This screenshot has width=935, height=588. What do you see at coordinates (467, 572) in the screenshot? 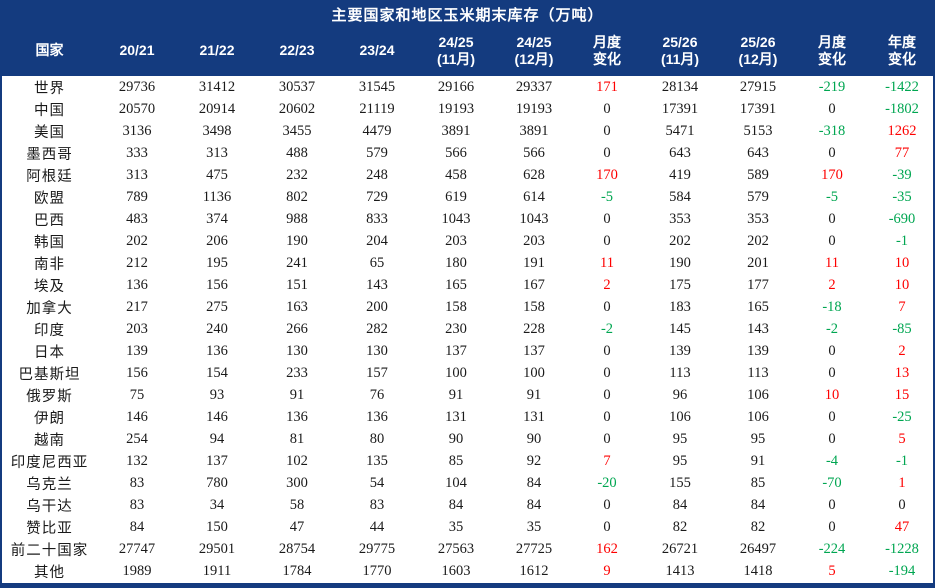
I see `table-row: 其他 1989 1911 1784 1770 1603 1612 9 1413 1418 5 -194` at bounding box center [467, 572].